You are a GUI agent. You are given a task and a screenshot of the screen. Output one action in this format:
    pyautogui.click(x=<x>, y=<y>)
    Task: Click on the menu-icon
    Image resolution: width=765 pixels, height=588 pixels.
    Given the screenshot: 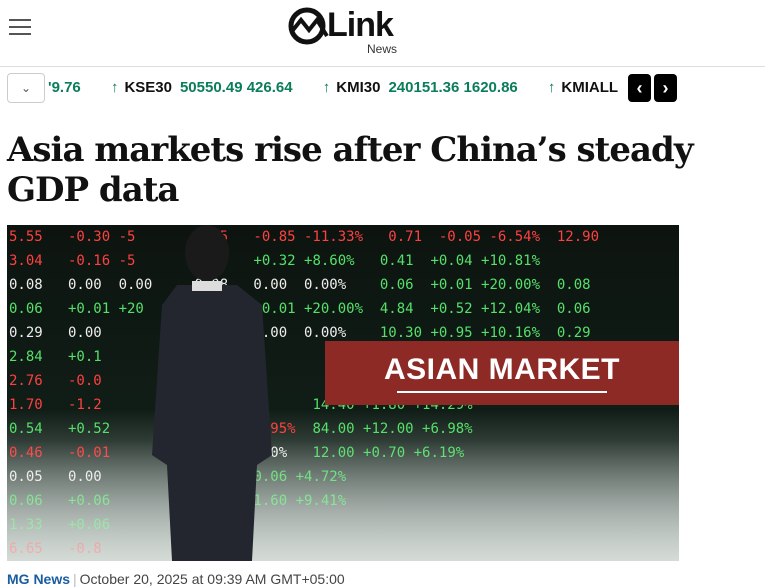 What is the action you would take?
    pyautogui.click(x=20, y=28)
    